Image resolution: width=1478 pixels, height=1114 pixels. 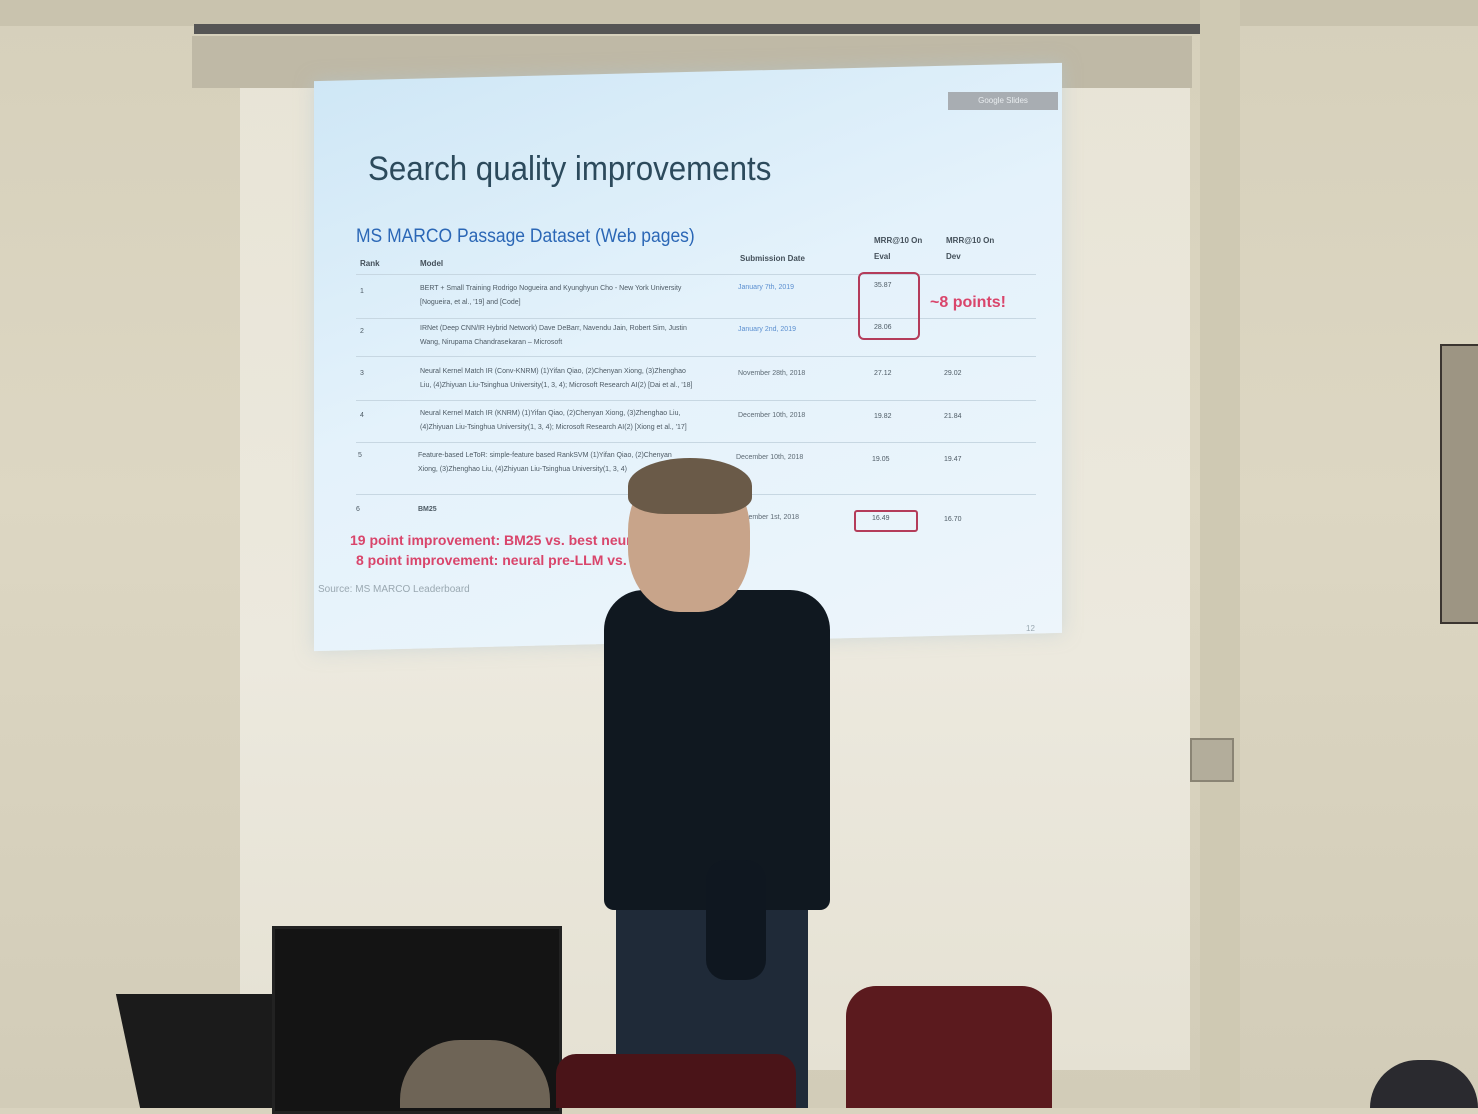 I want to click on annotation-points: ~8 points!, so click(x=968, y=302).